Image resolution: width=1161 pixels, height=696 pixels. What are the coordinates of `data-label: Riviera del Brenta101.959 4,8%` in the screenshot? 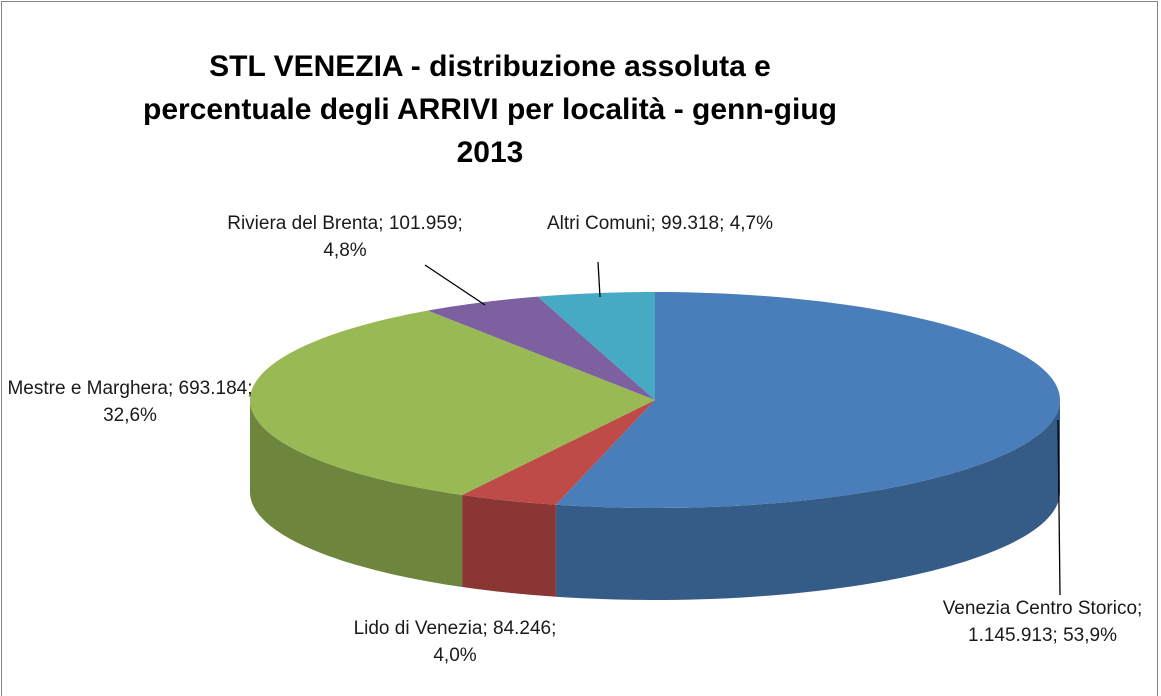 It's located at (345, 237).